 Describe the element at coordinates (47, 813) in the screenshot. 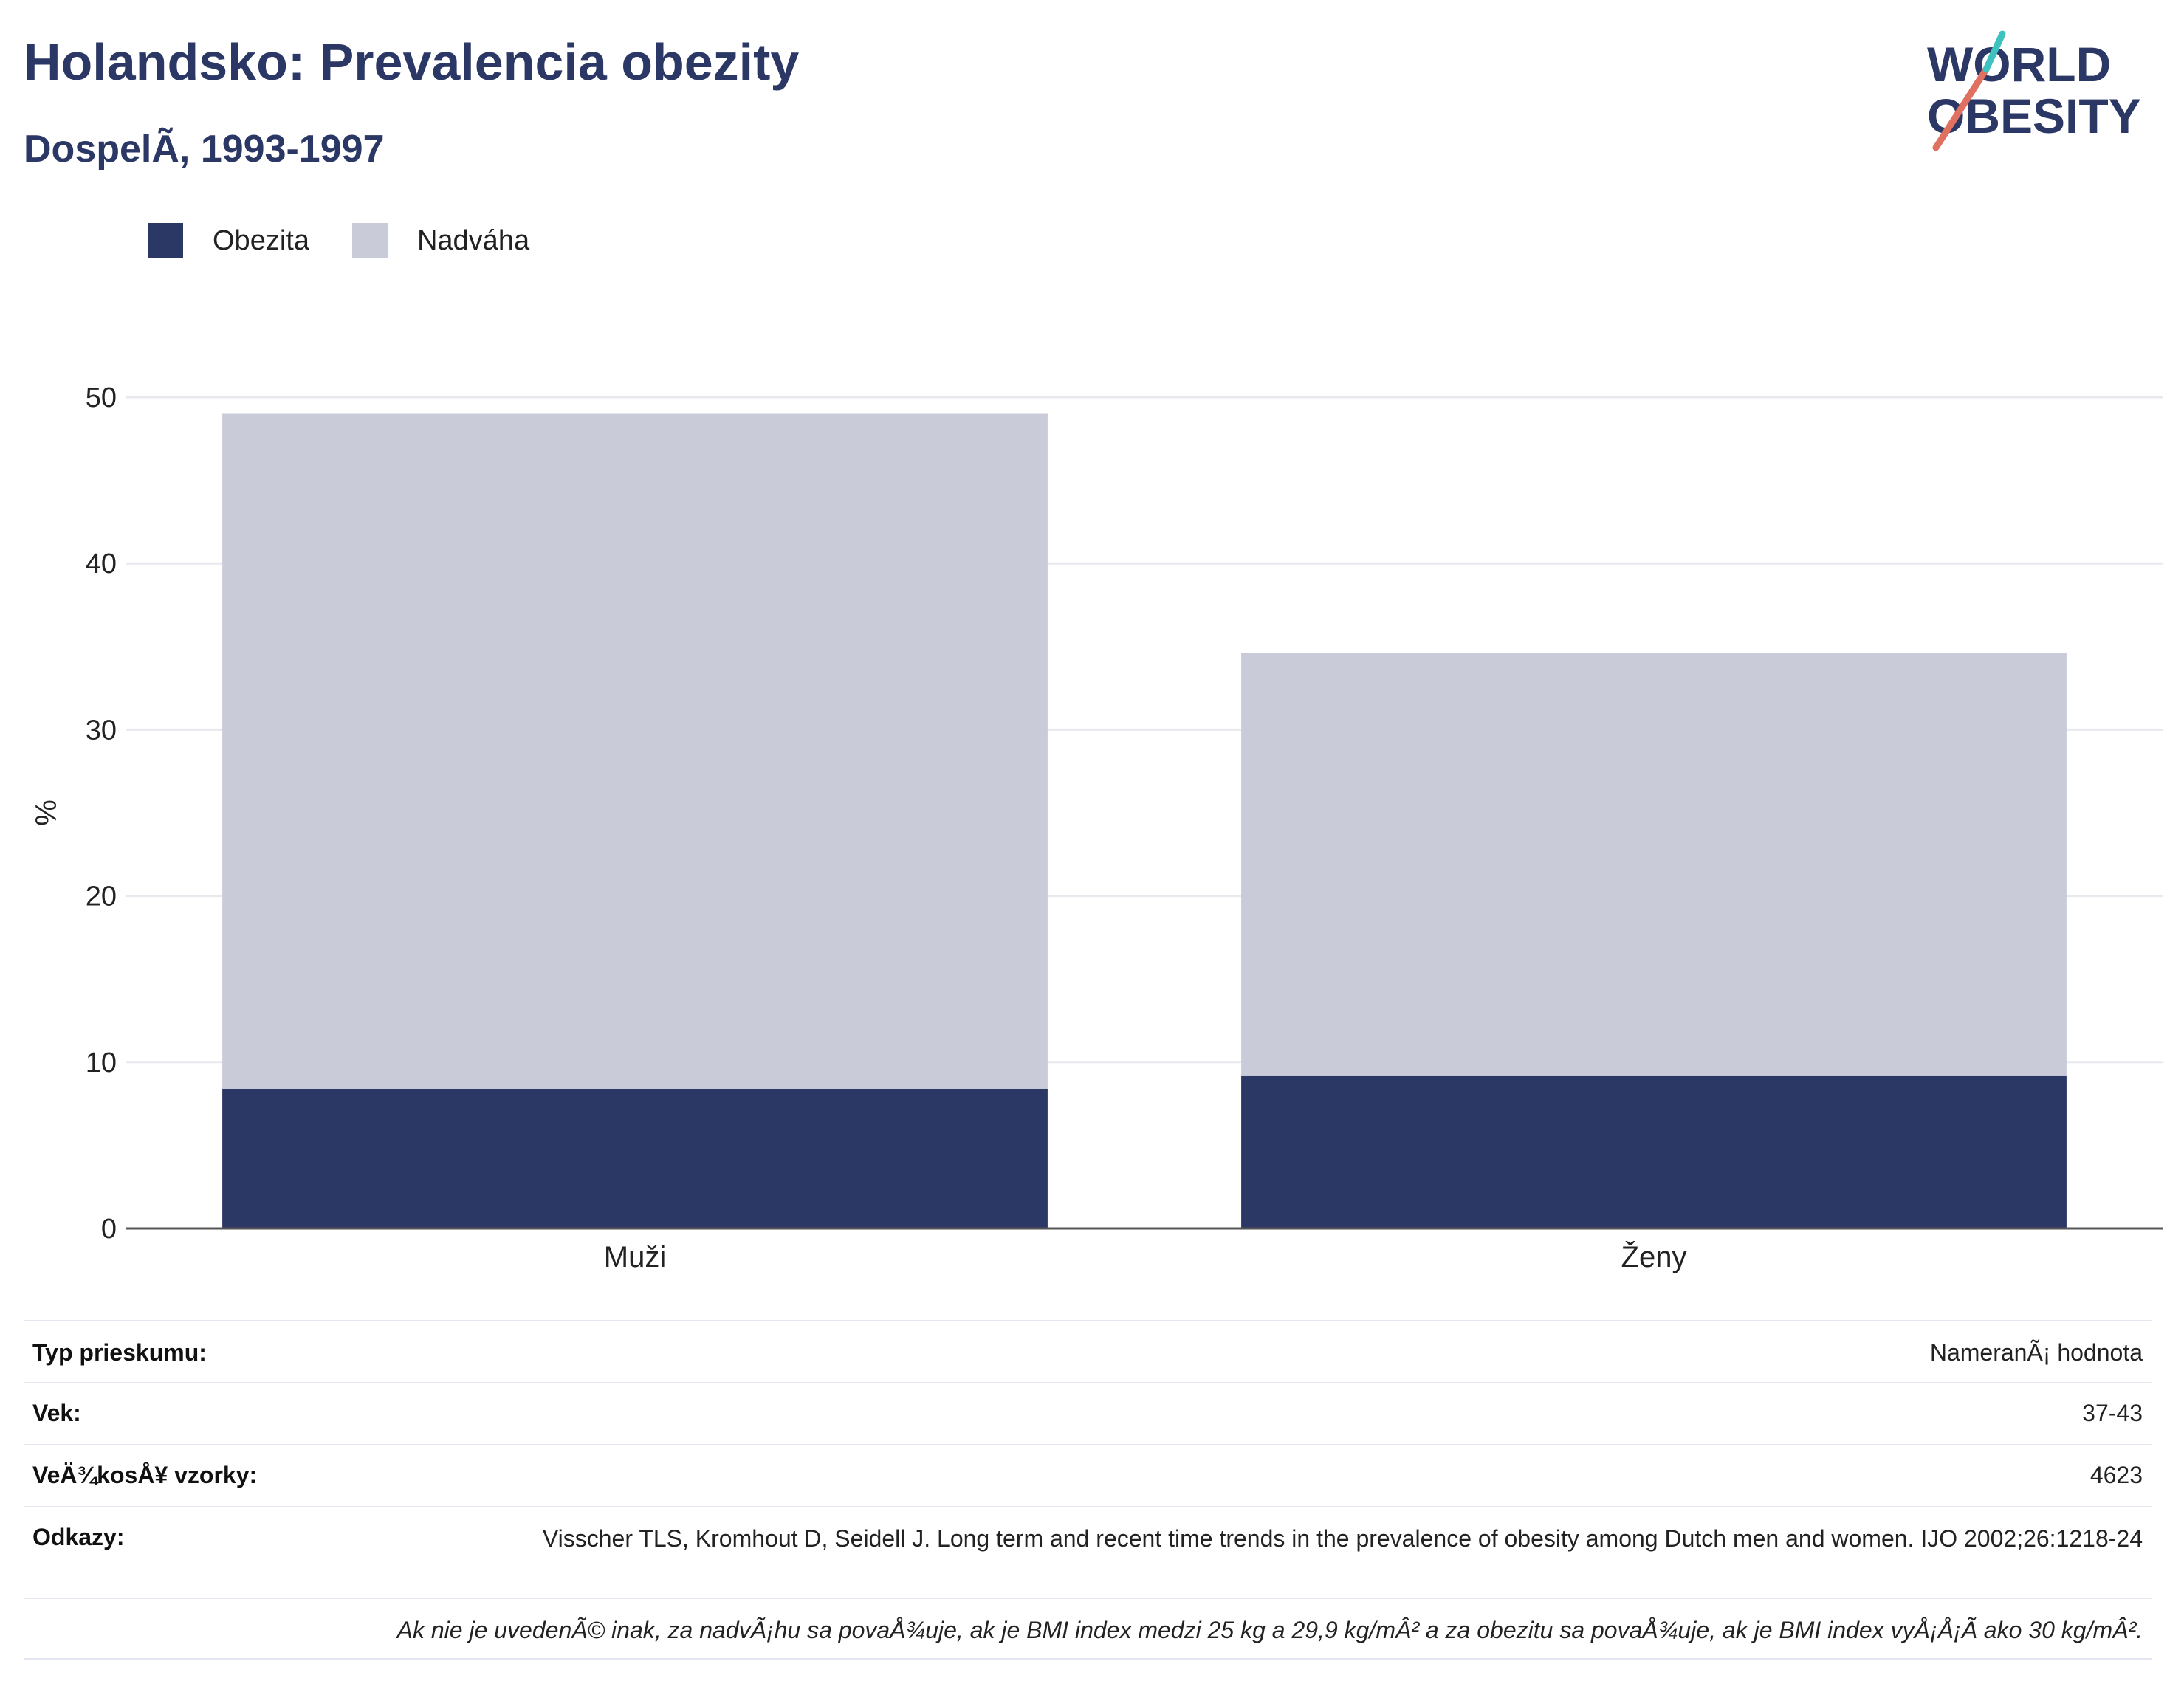

I see `y-axis-title: %` at that location.